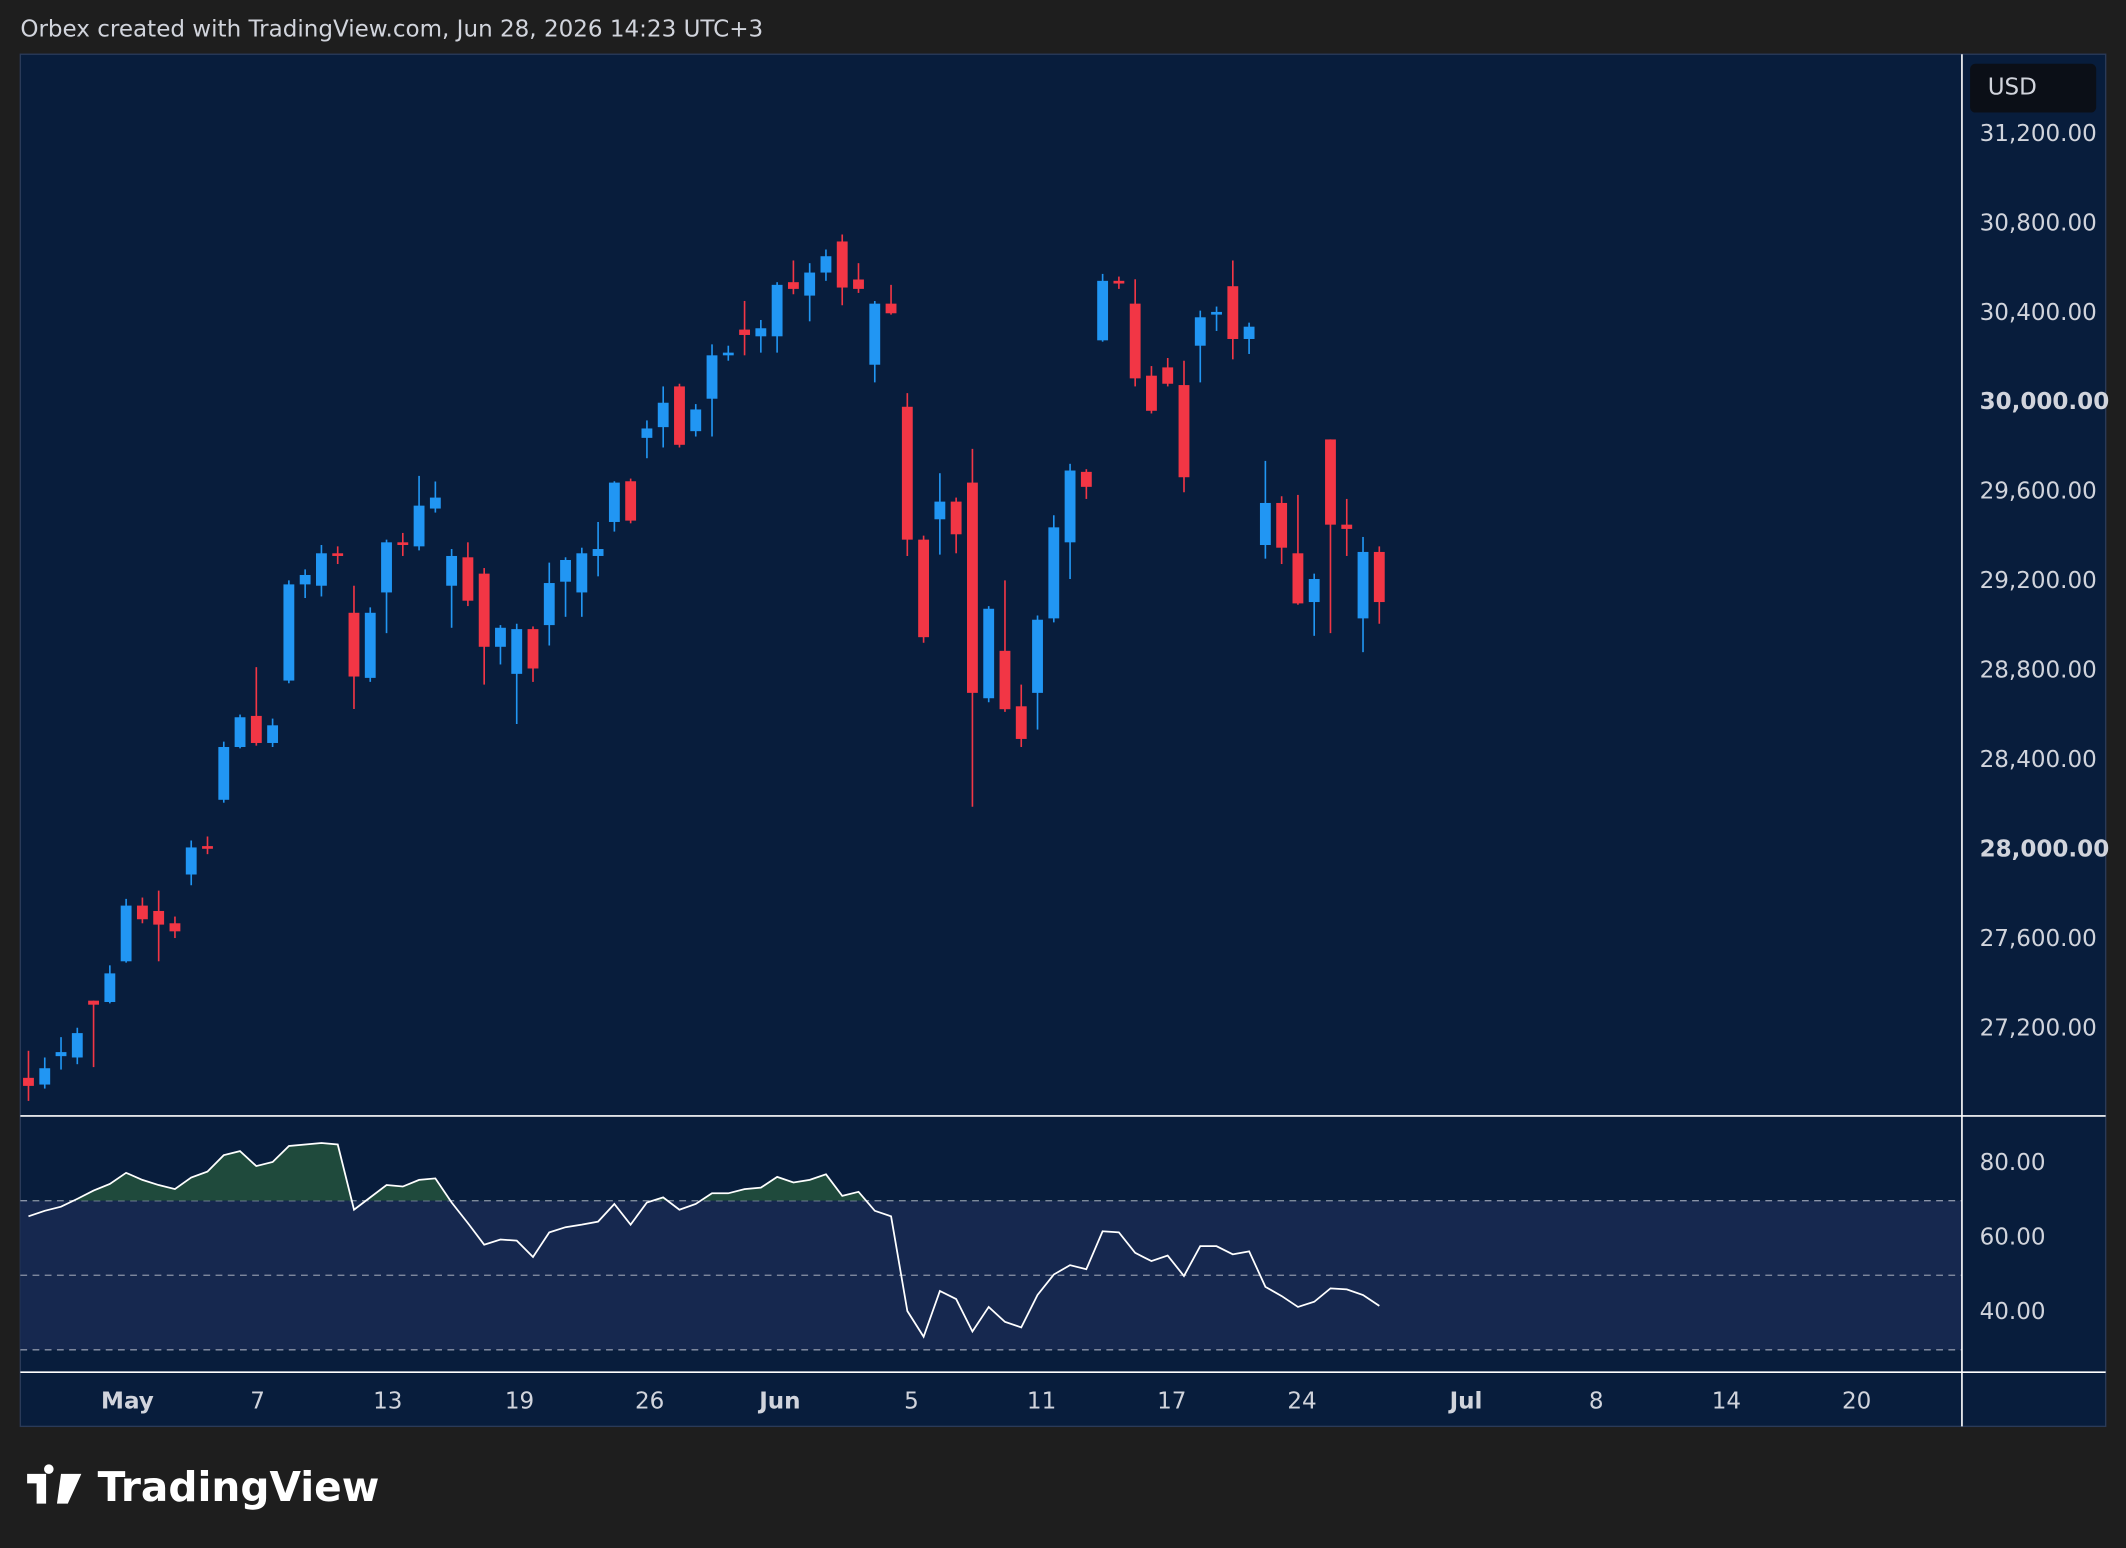 The width and height of the screenshot is (2126, 1548). I want to click on x-tick-label: 20, so click(1856, 1401).